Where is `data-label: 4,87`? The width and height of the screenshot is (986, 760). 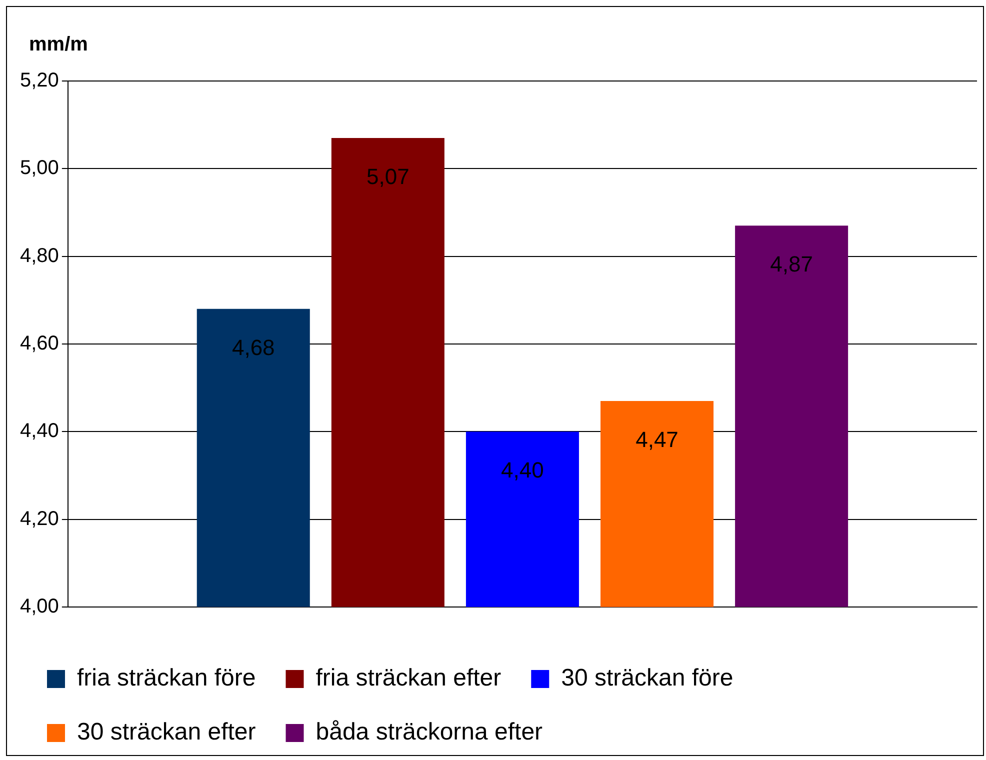 data-label: 4,87 is located at coordinates (791, 264).